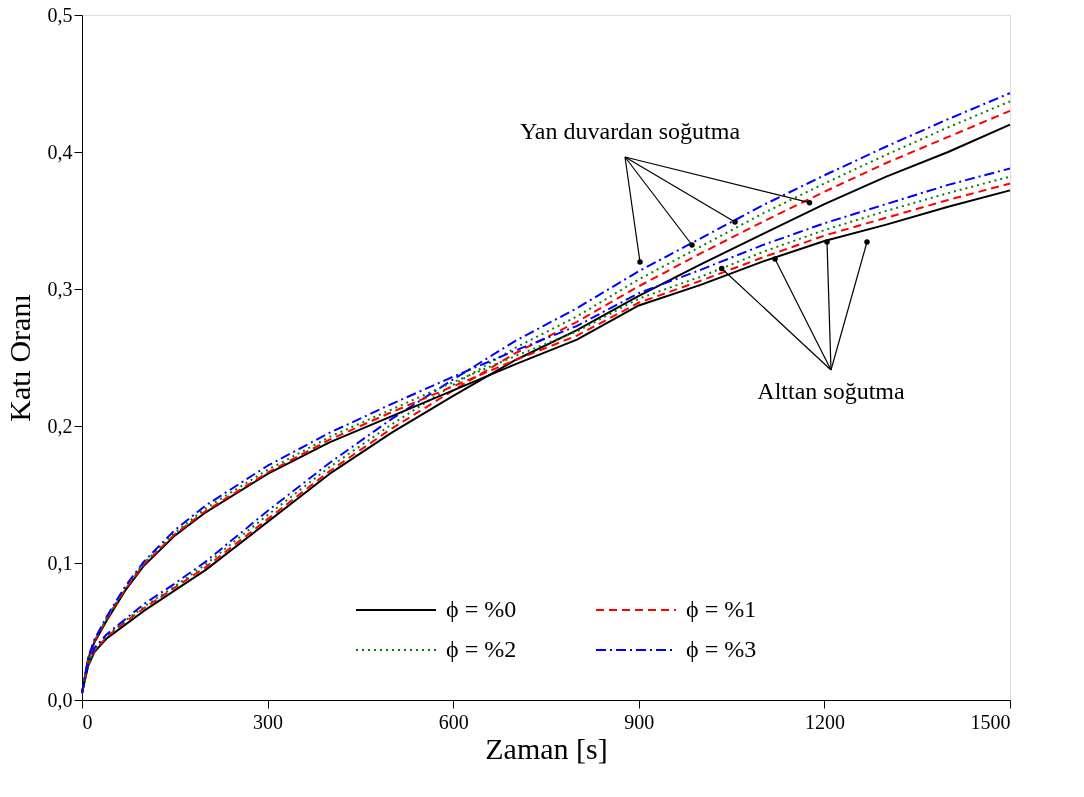  What do you see at coordinates (60, 288) in the screenshot?
I see `y-tick-label: 0,3` at bounding box center [60, 288].